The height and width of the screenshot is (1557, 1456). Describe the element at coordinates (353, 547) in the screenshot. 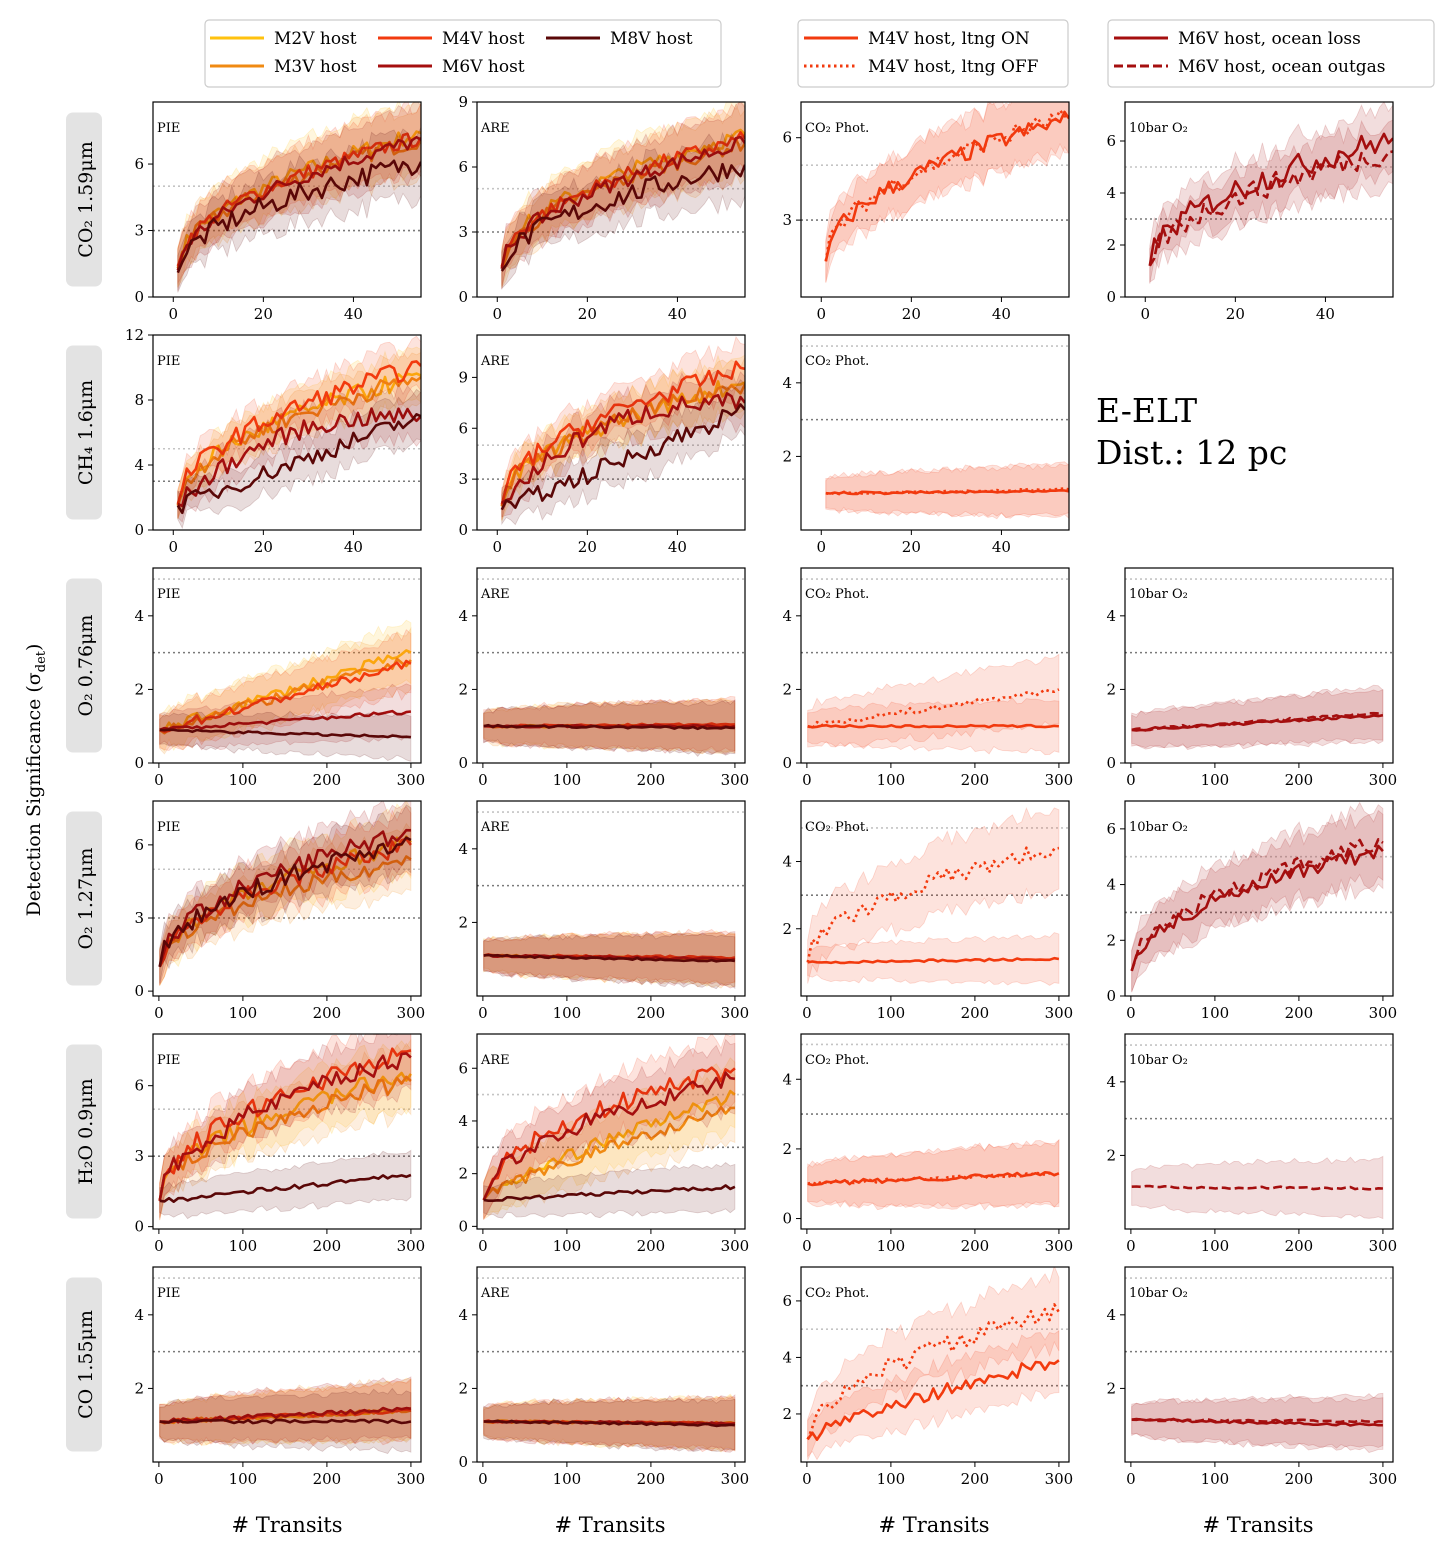

I see `x-tick-label: 40` at that location.